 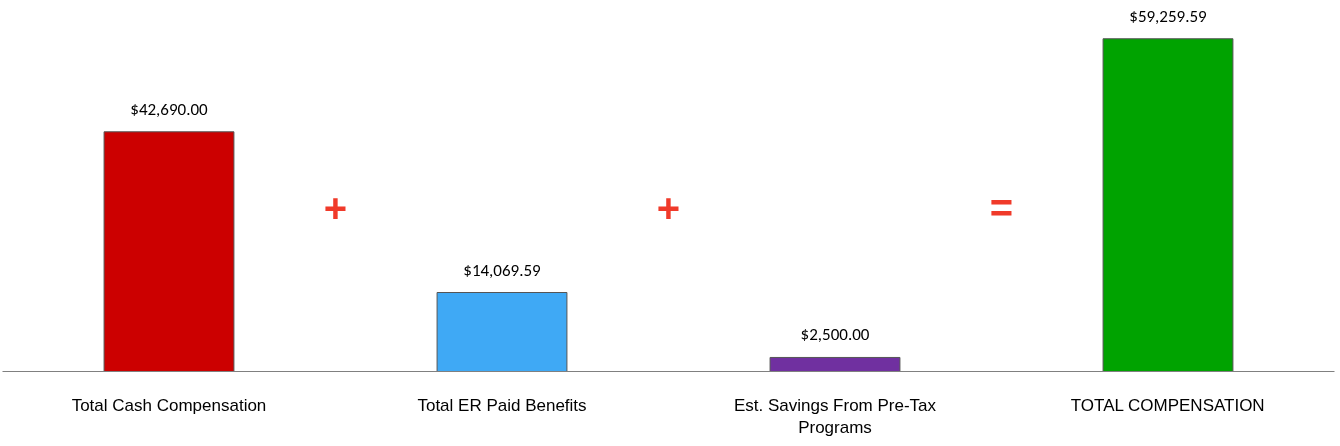 What do you see at coordinates (1167, 405) in the screenshot?
I see `x-tick-label: TOTAL COMPENSATION` at bounding box center [1167, 405].